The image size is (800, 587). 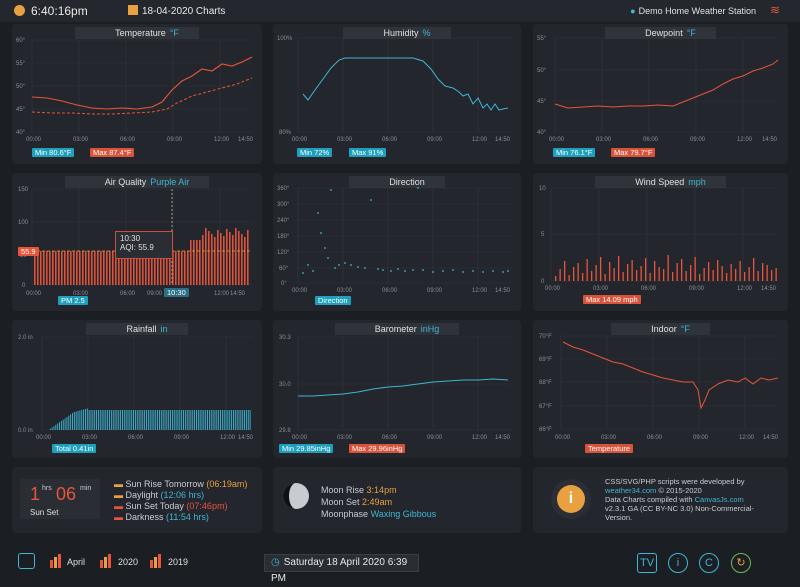 I want to click on weather34-link: weather34.com, so click(x=631, y=490).